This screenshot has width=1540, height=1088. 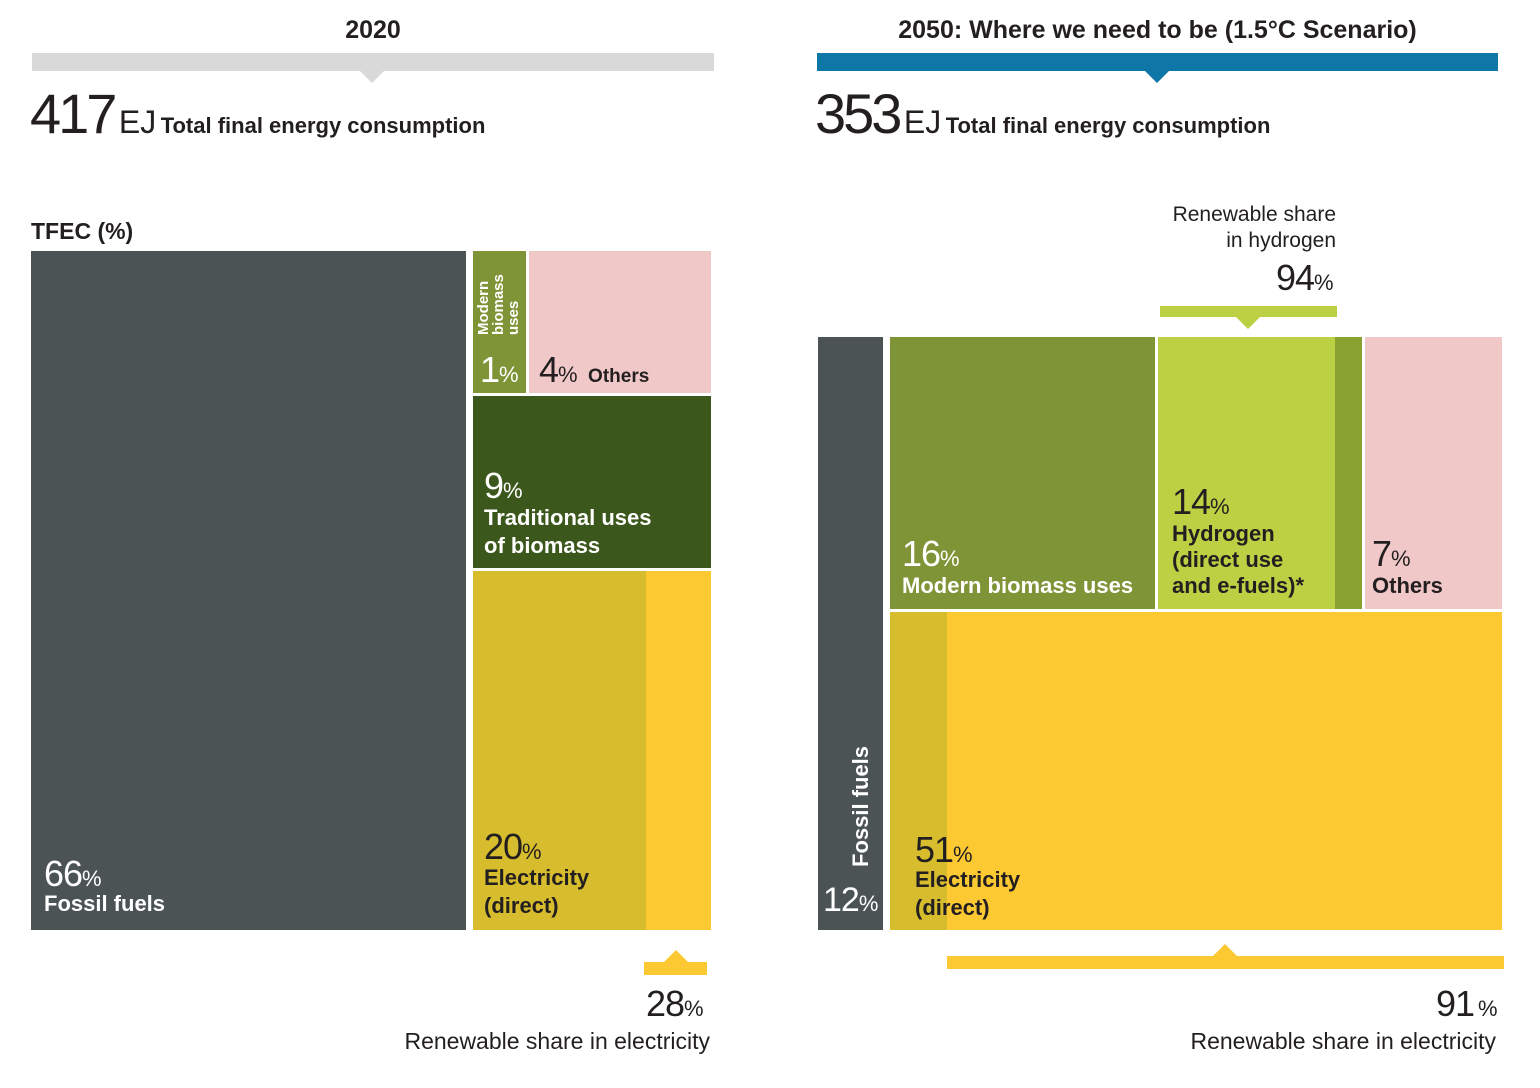 I want to click on total-2020-value: 417, so click(x=73, y=113).